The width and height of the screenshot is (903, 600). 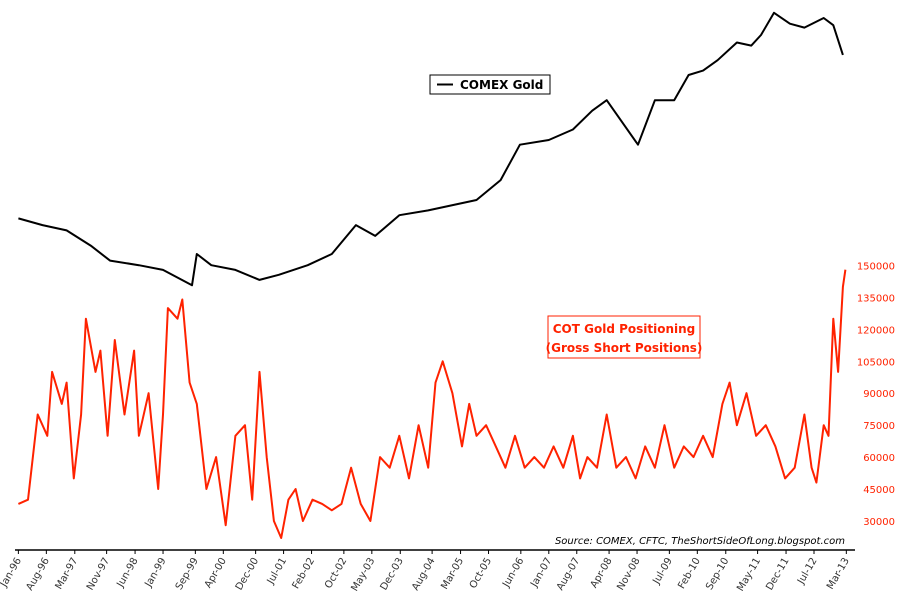 I want to click on x-tick-label: Apr-08, so click(x=602, y=573).